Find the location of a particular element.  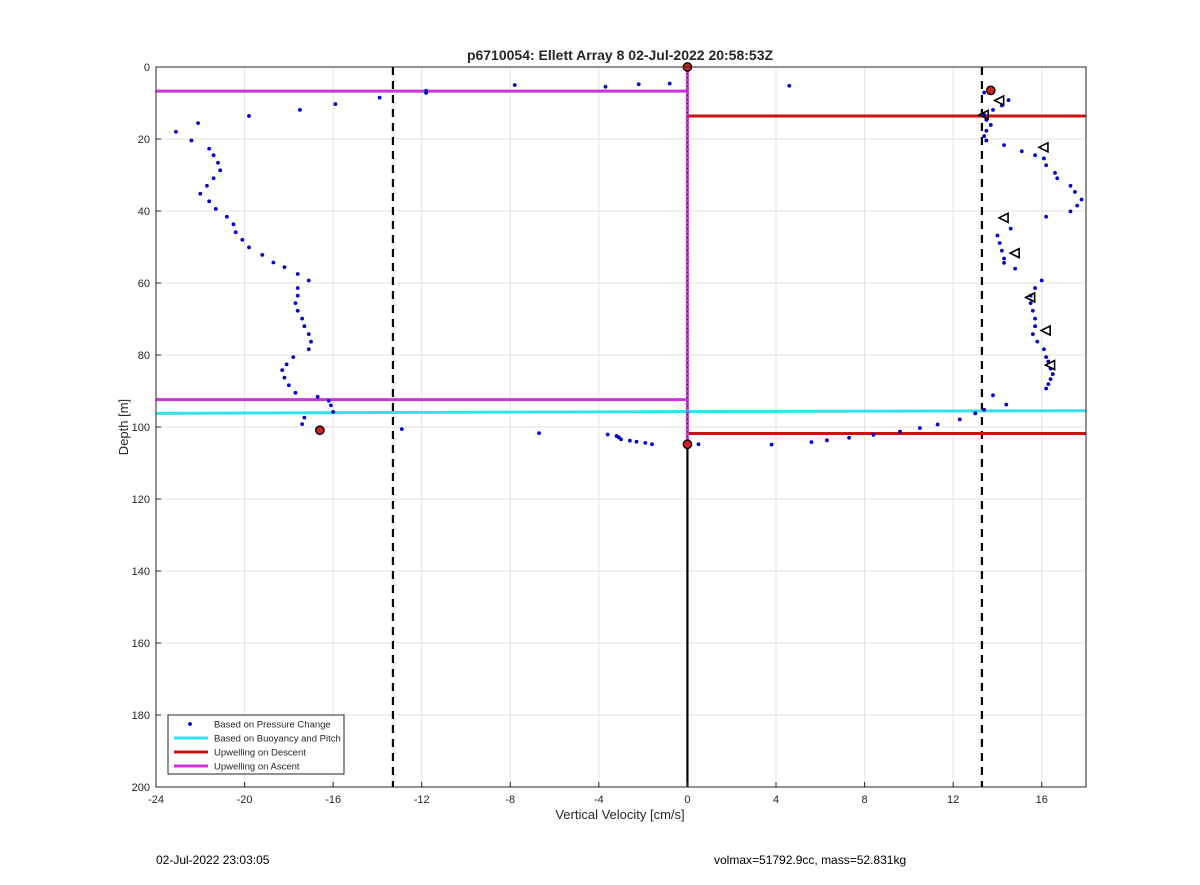

legend-entry-label: Based on Pressure Change is located at coordinates (272, 725).